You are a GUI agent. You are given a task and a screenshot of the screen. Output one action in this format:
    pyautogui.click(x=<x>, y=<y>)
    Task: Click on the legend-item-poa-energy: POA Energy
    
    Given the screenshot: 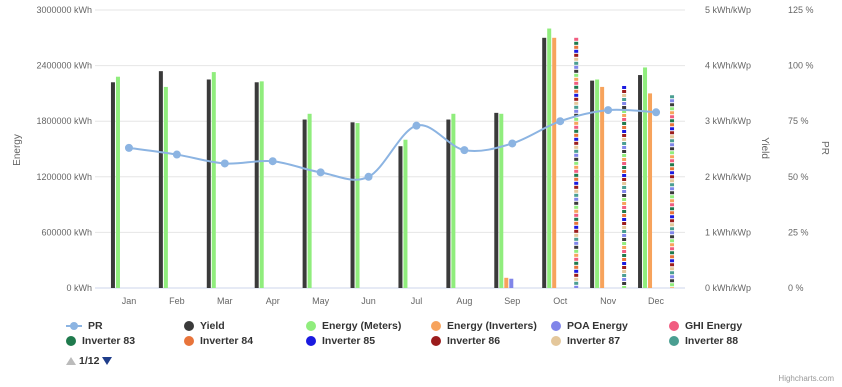 What is the action you would take?
    pyautogui.click(x=589, y=326)
    